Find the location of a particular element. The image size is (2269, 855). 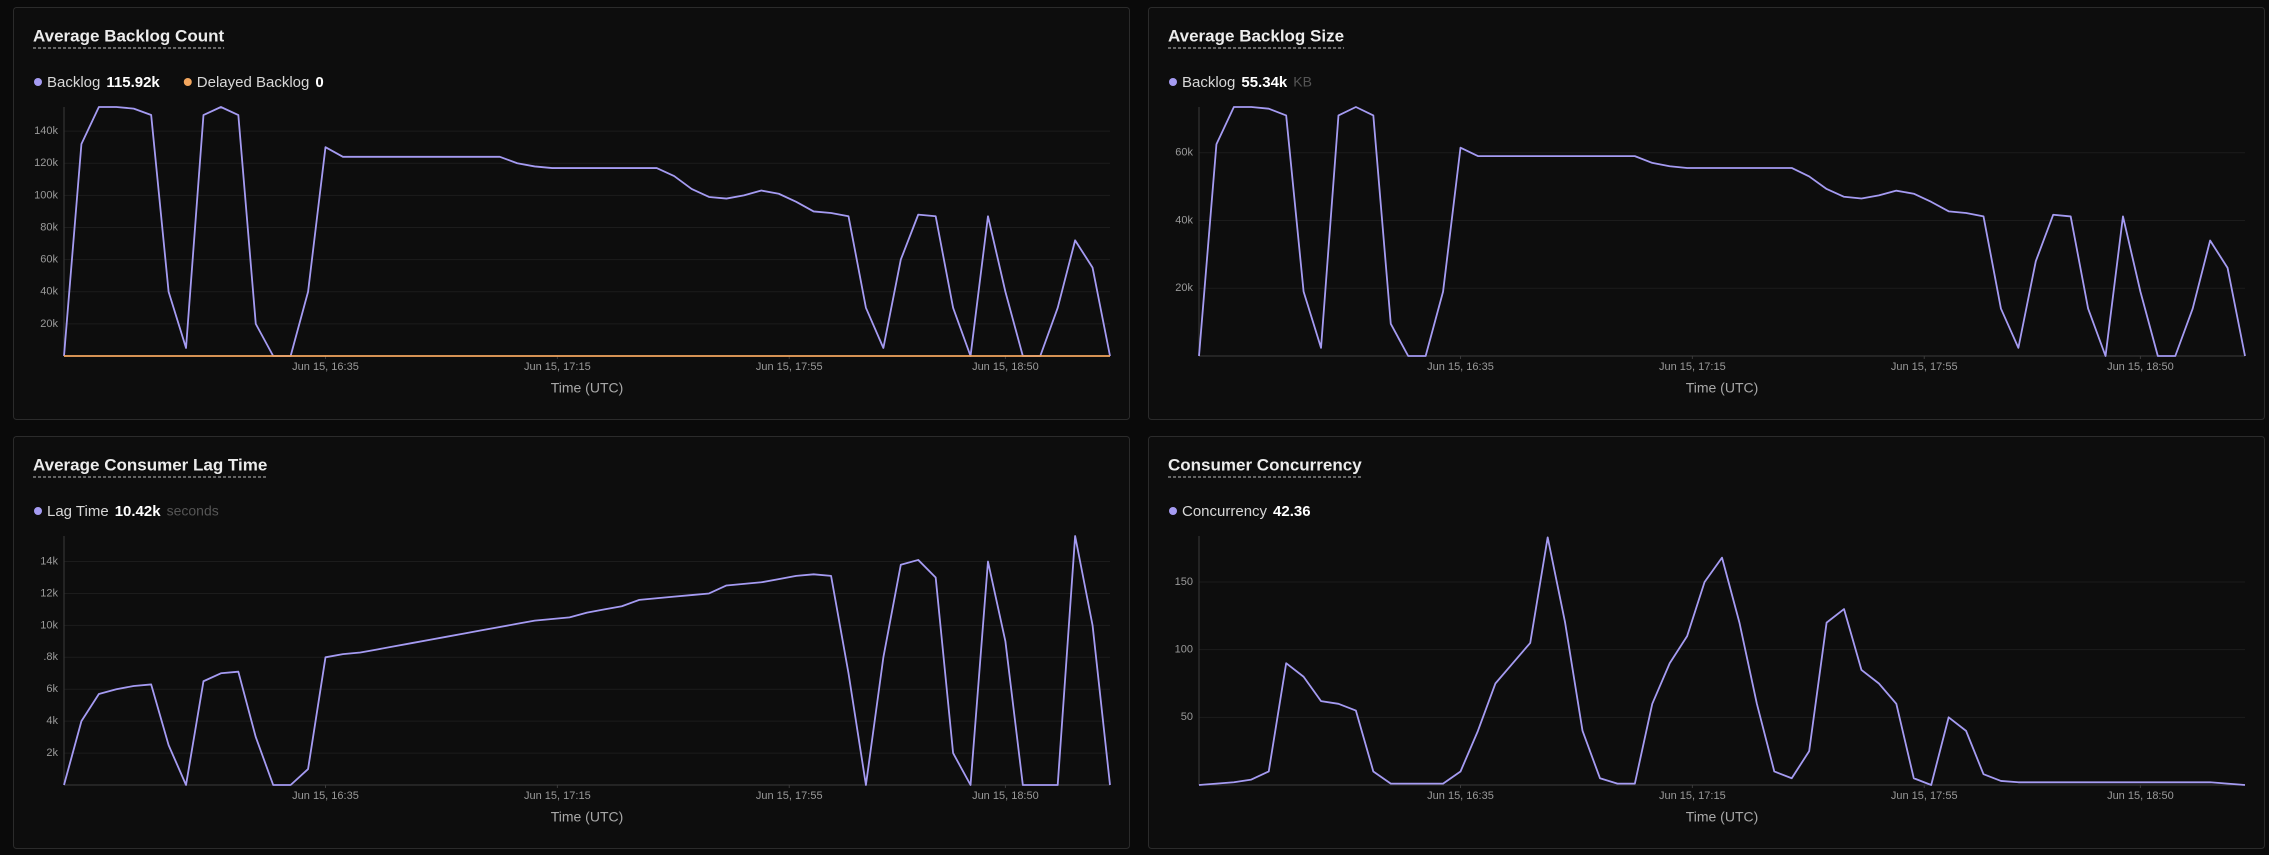

legend-value: 10.42k is located at coordinates (138, 511).